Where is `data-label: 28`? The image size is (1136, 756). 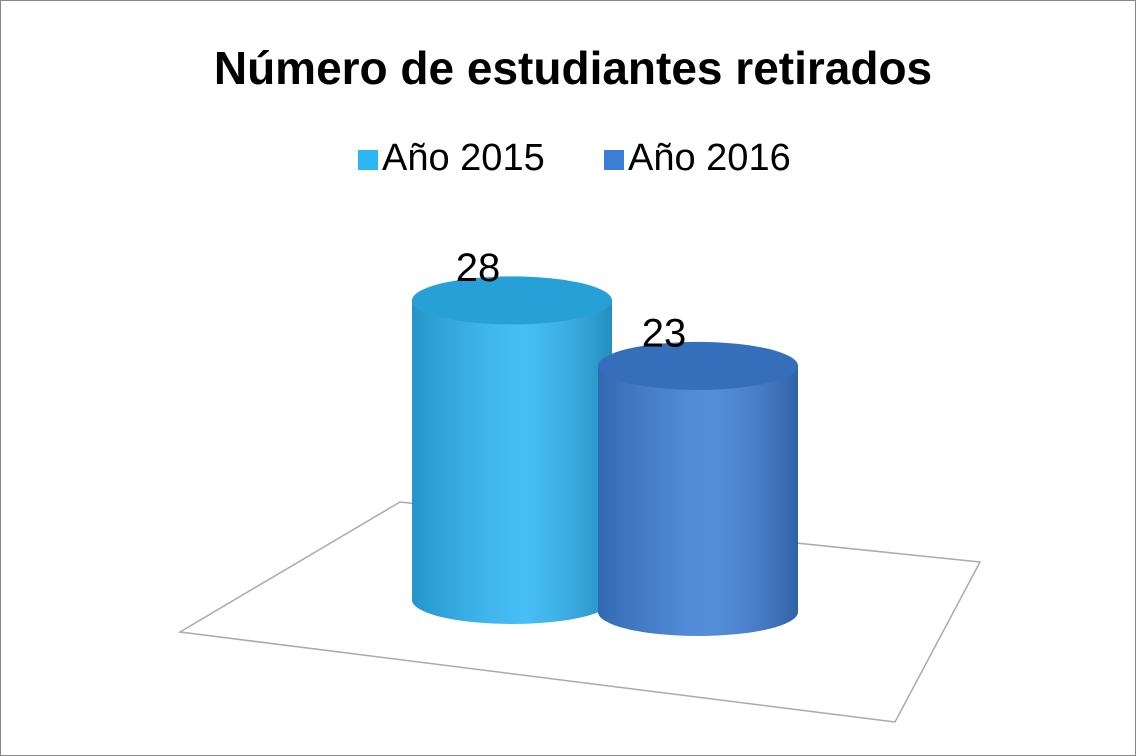 data-label: 28 is located at coordinates (478, 268).